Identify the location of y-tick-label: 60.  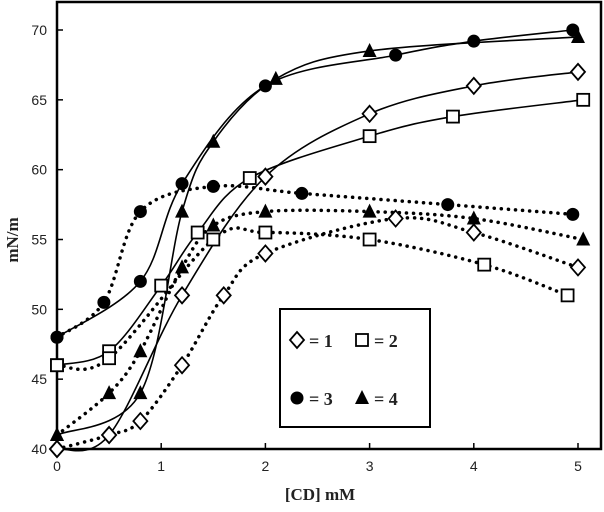
(39, 170).